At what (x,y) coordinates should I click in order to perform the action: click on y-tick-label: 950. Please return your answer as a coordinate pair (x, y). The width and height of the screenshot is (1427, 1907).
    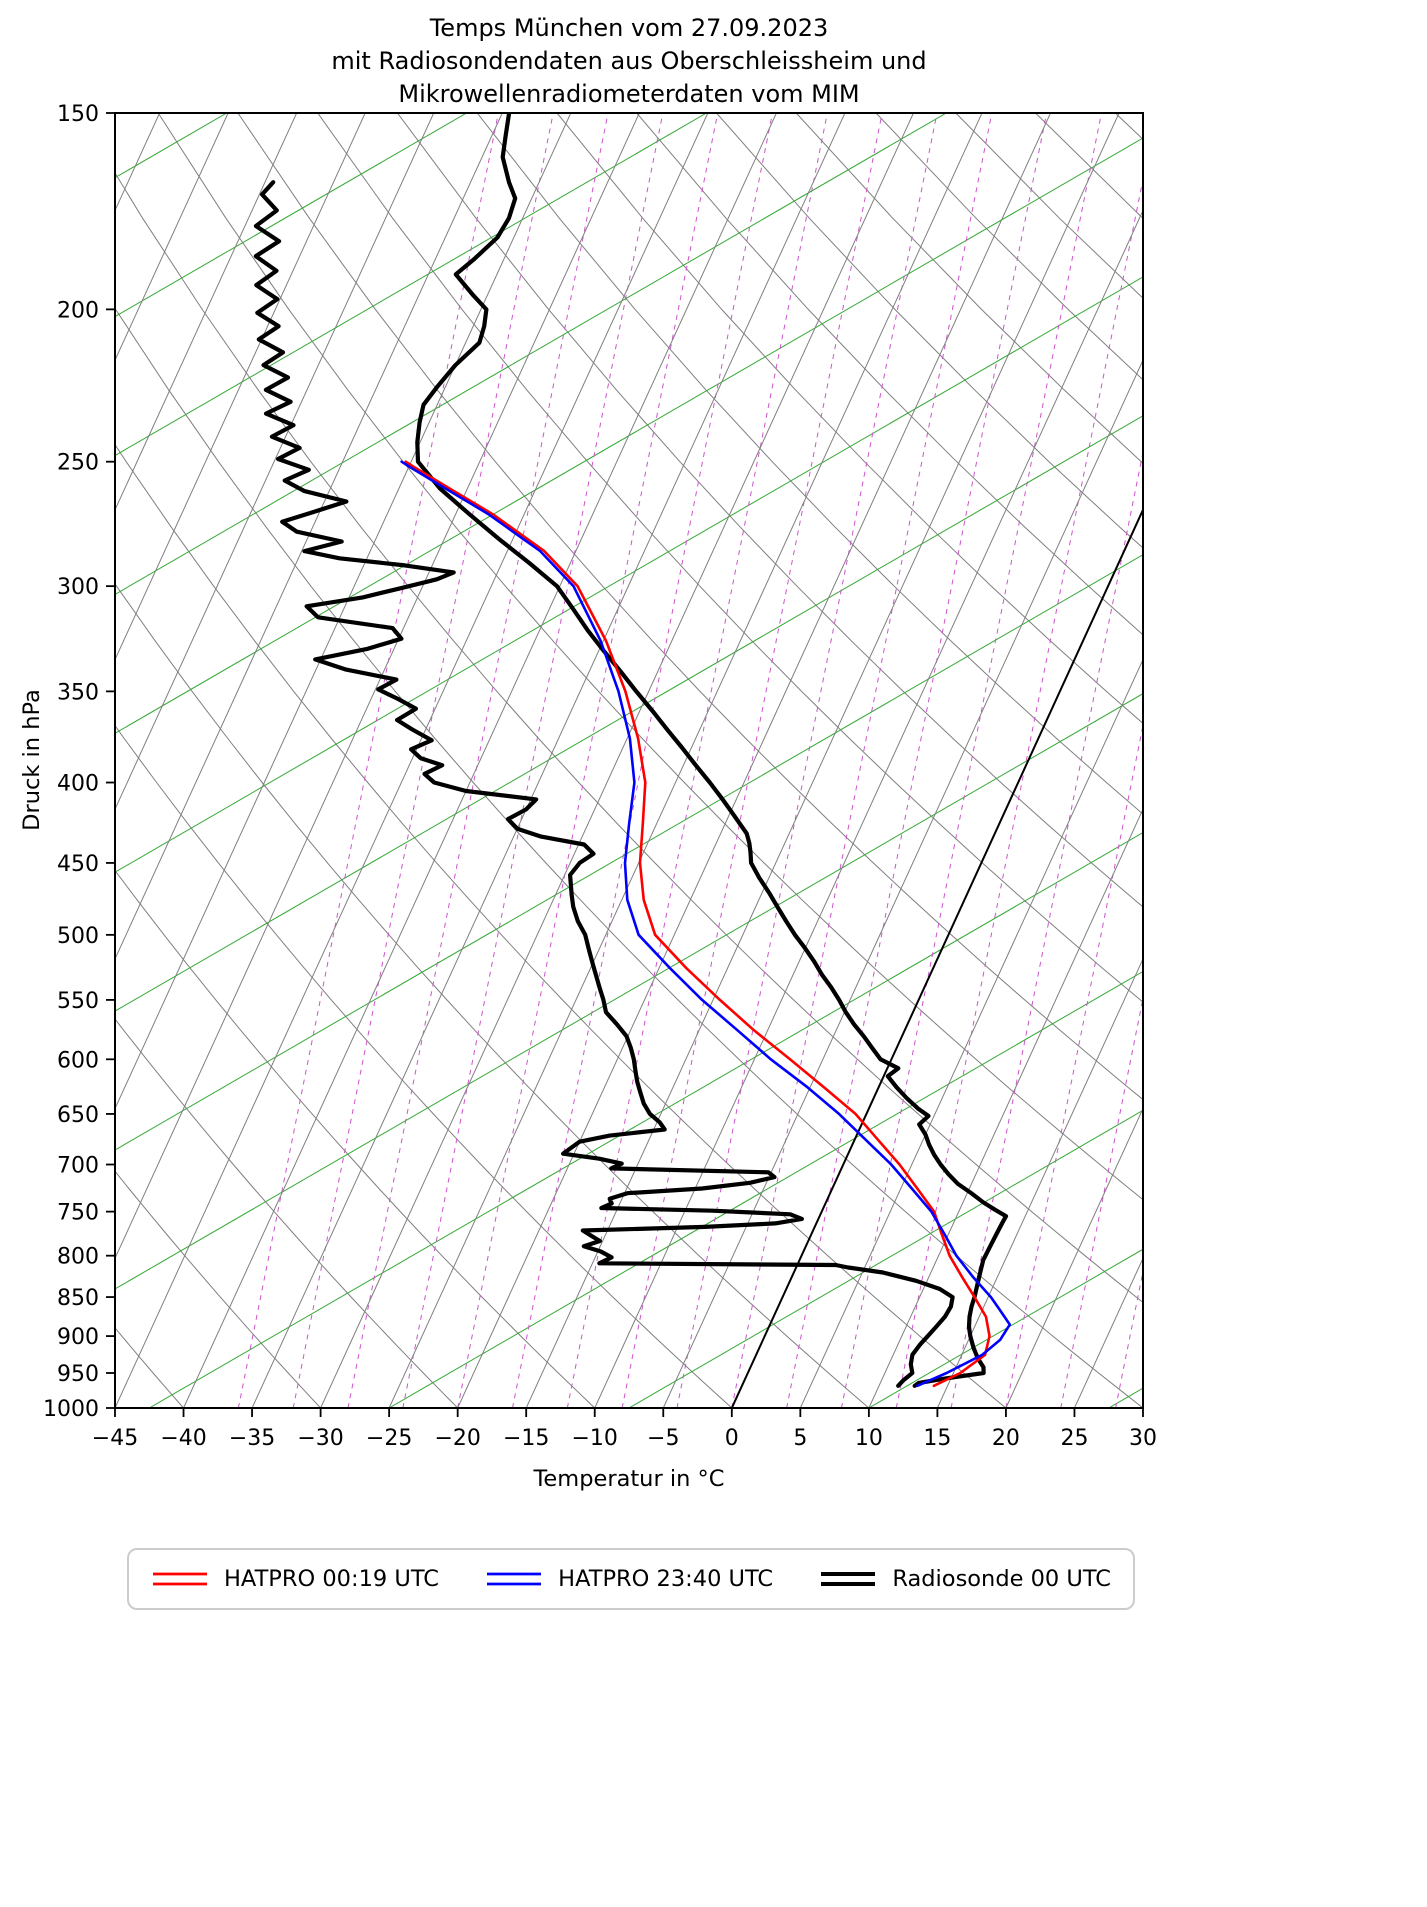
    Looking at the image, I should click on (78, 1374).